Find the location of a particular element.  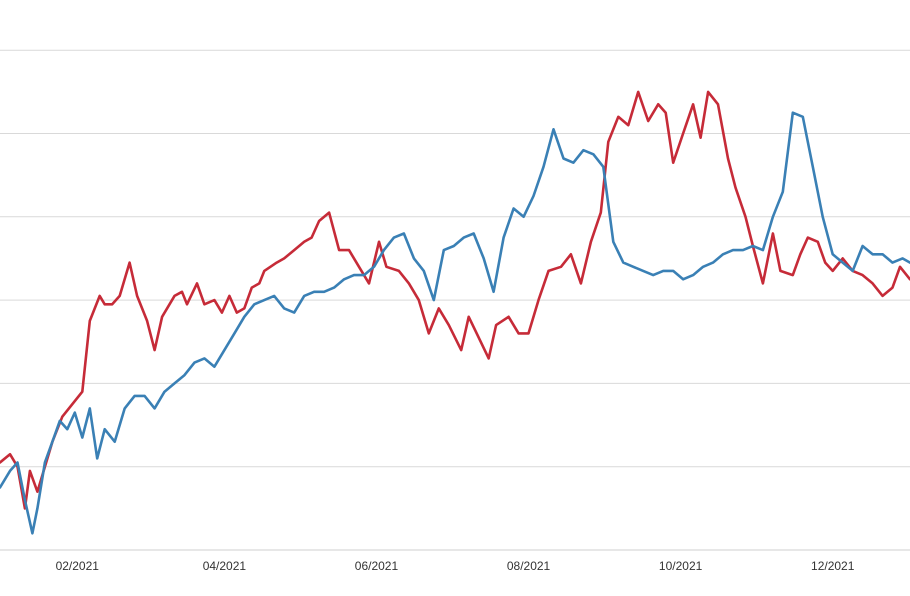

x-tick-label: 08/2021 is located at coordinates (529, 566).